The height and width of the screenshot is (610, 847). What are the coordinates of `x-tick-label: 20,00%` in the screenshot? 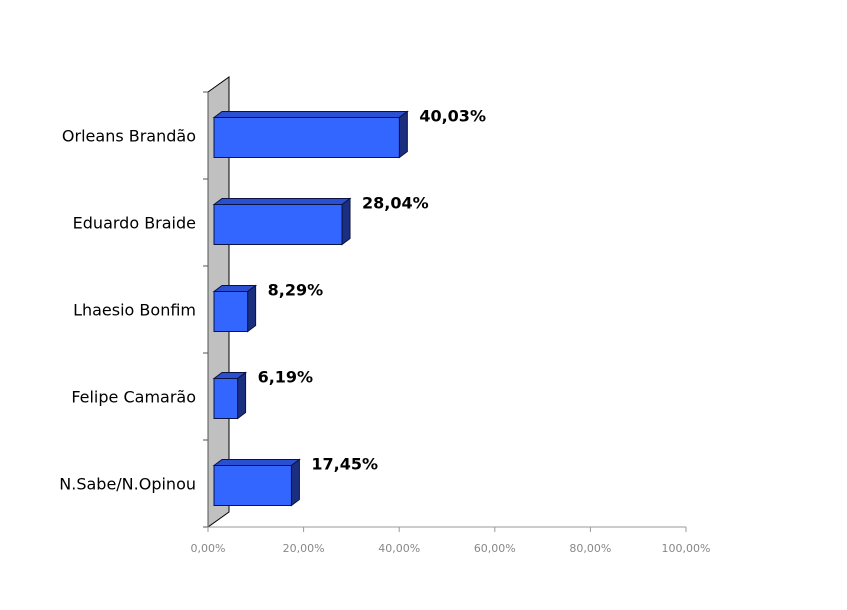 It's located at (304, 548).